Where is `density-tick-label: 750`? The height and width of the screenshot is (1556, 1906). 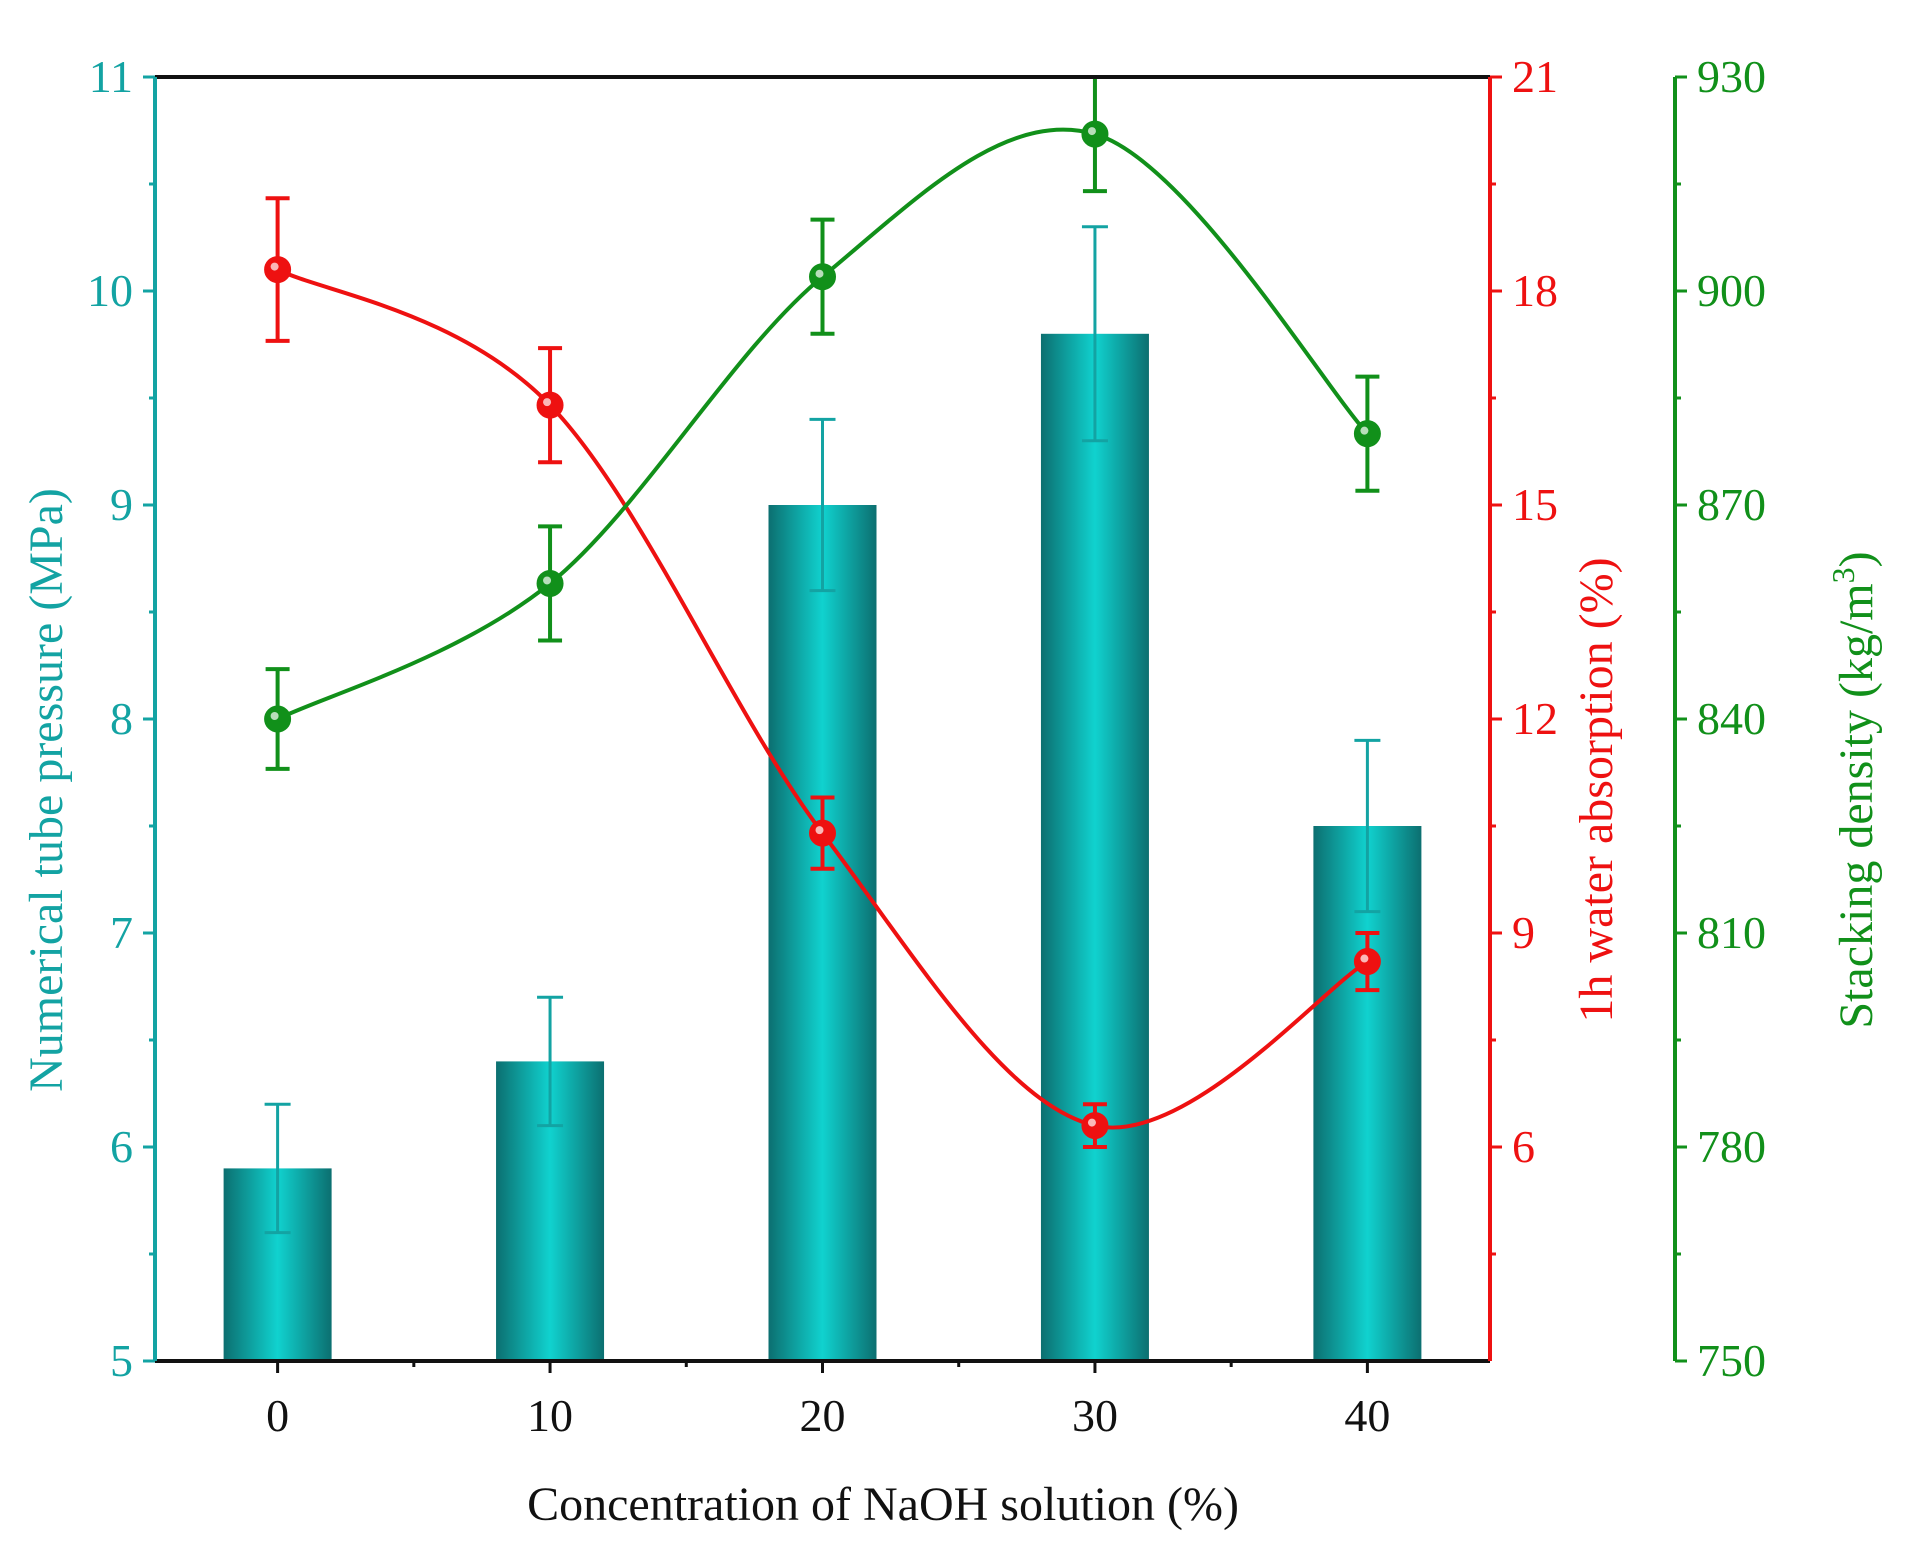 density-tick-label: 750 is located at coordinates (1731, 1360).